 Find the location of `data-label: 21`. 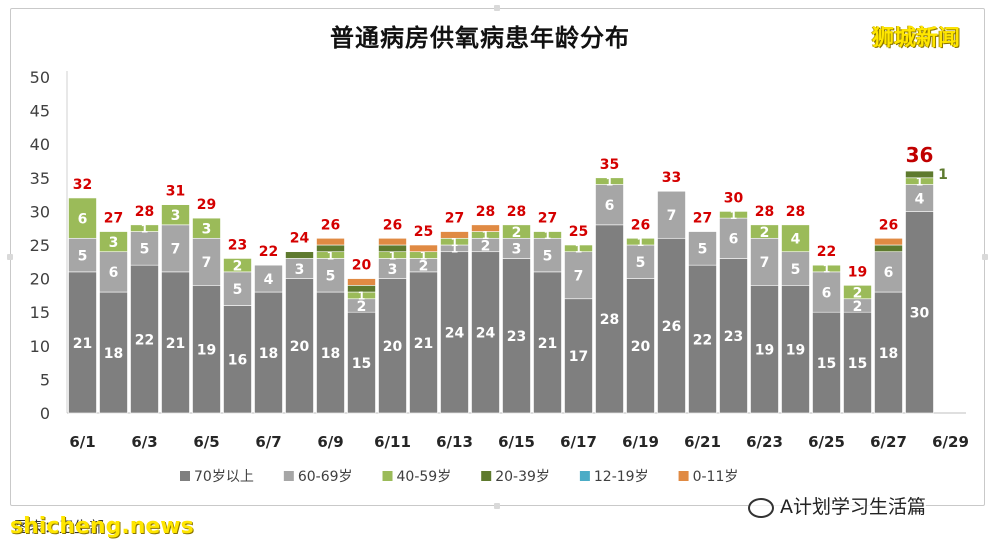

data-label: 21 is located at coordinates (175, 344).